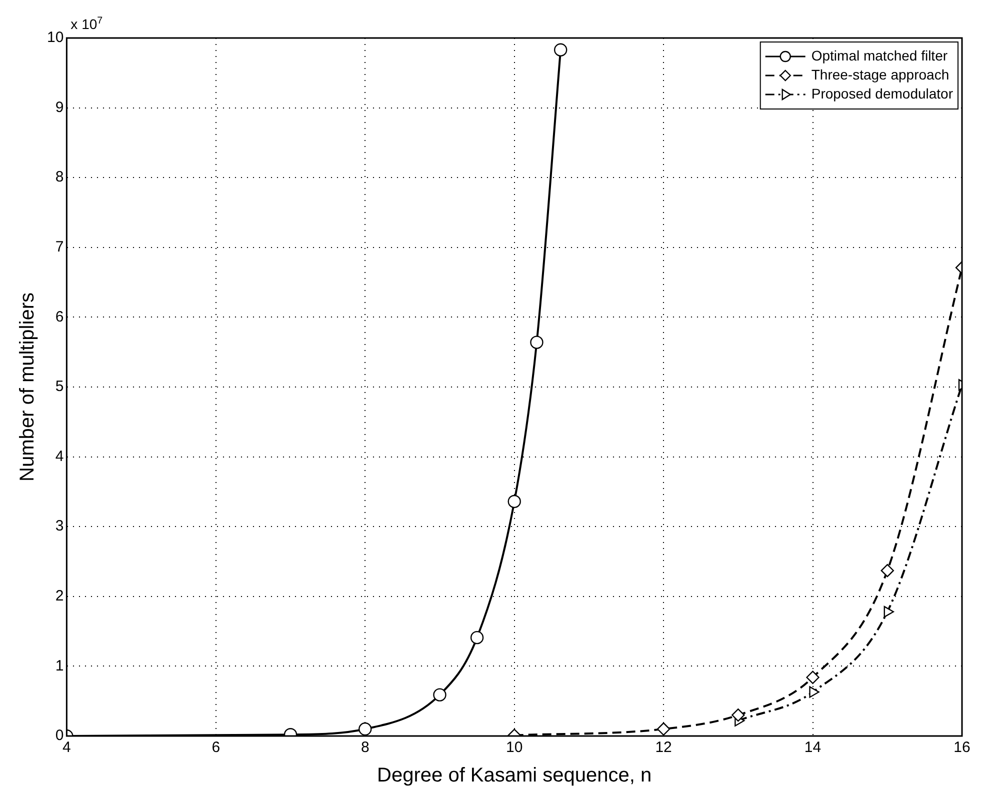 The height and width of the screenshot is (804, 984). Describe the element at coordinates (216, 747) in the screenshot. I see `x-tick-label: 6` at that location.